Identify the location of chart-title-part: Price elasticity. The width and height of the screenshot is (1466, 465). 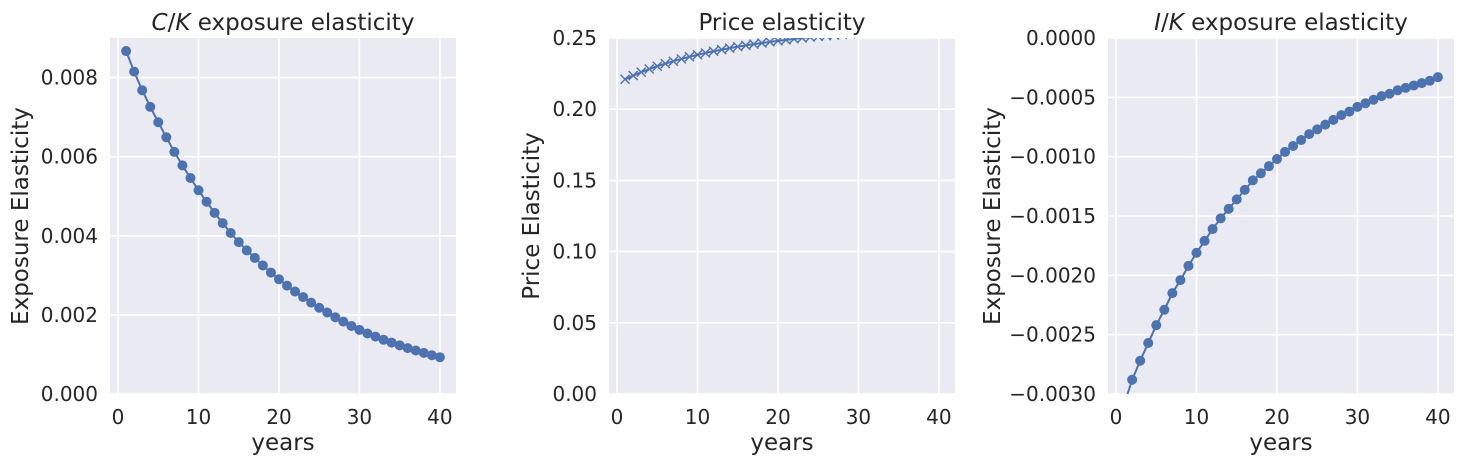
(781, 23).